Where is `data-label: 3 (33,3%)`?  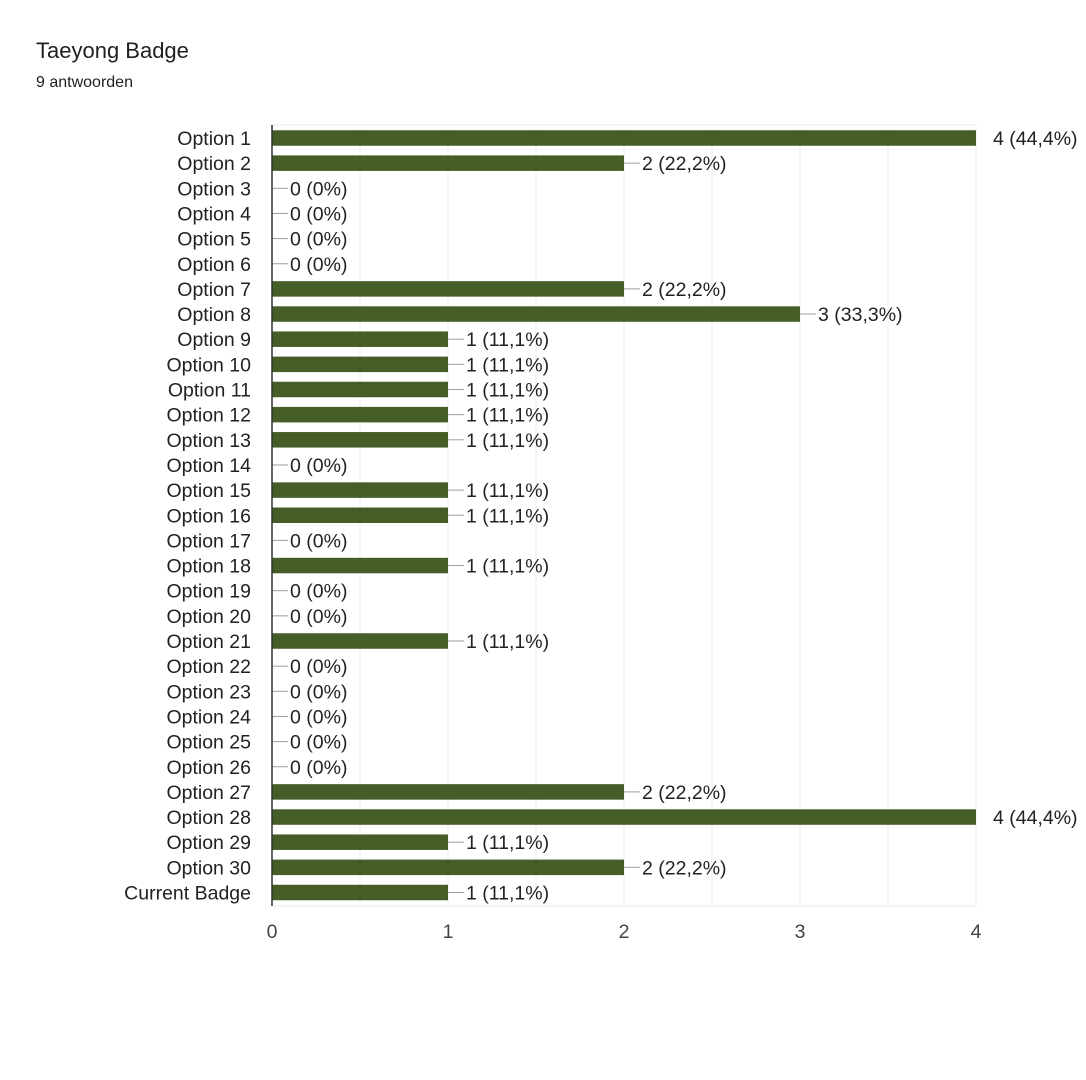
data-label: 3 (33,3%) is located at coordinates (860, 315).